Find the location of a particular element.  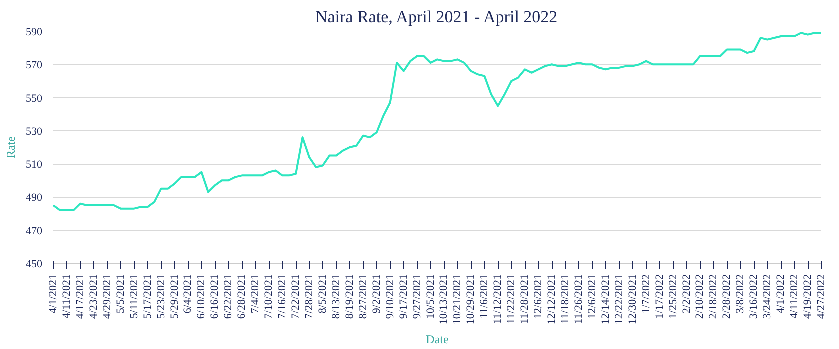

x-tick-label: 4/19/2022 is located at coordinates (808, 297).